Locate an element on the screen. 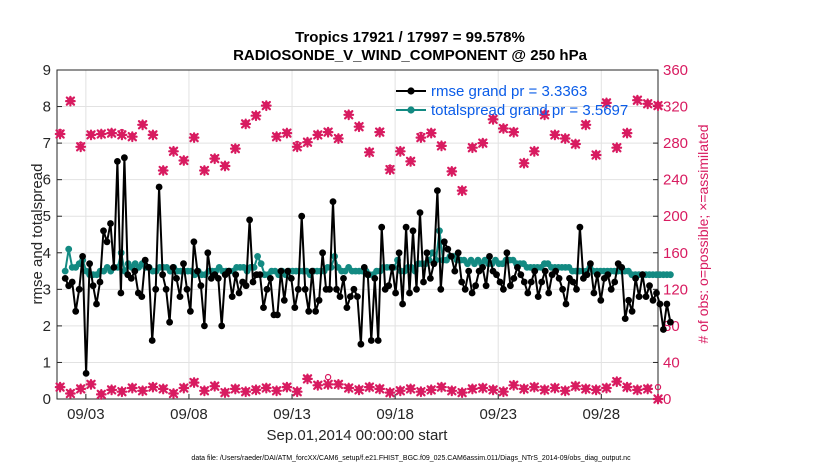 The width and height of the screenshot is (830, 470). y-axis-left: 0 1 2 3 4 5 6 7 8 9 is located at coordinates (52, 235).